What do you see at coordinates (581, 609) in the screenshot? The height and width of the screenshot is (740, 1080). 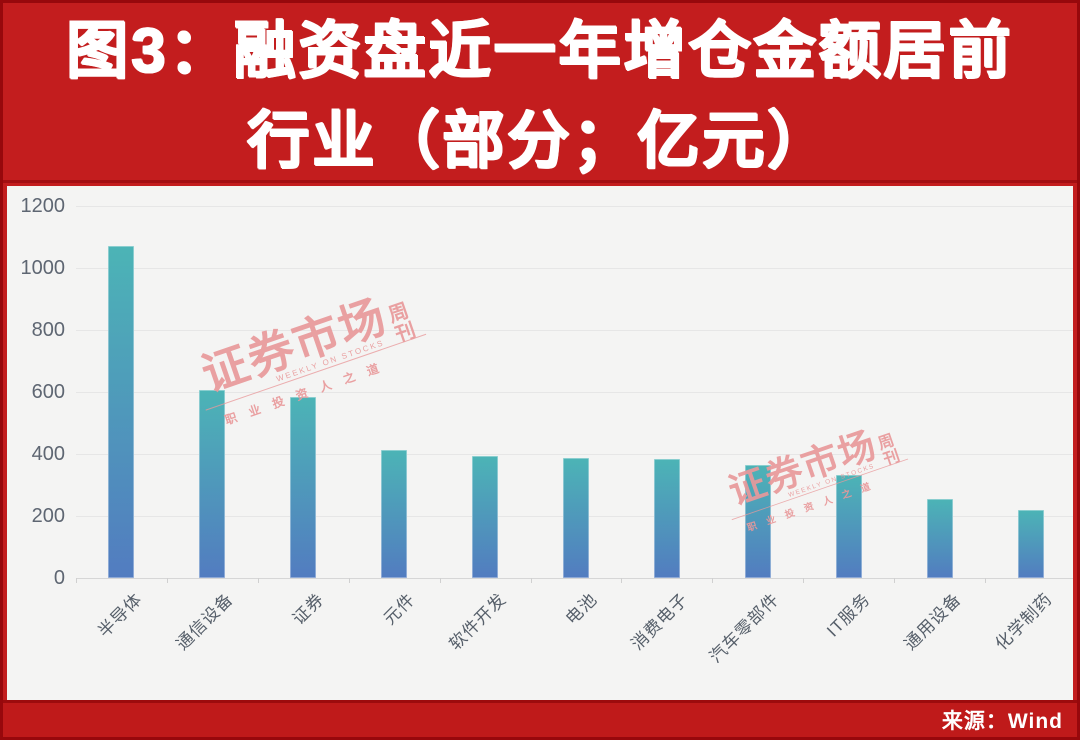 I see `x-axis-label: 电池` at bounding box center [581, 609].